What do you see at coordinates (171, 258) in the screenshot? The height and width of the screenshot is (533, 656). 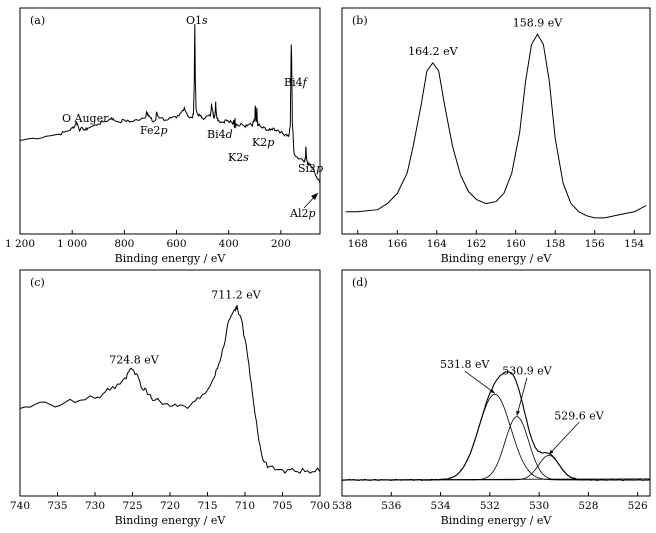 I see `panel-a-xlabel: Binding energy / eV` at bounding box center [171, 258].